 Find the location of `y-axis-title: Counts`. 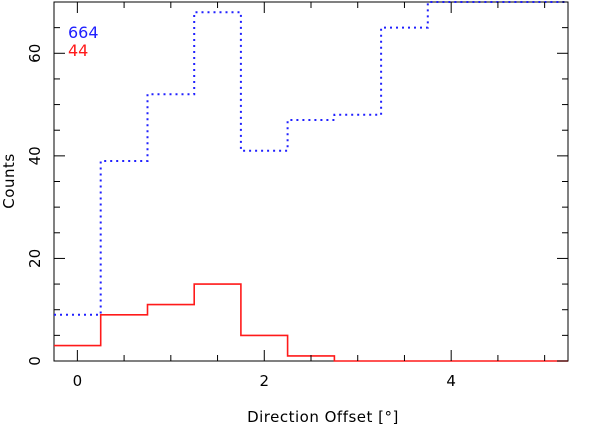

y-axis-title: Counts is located at coordinates (9, 180).